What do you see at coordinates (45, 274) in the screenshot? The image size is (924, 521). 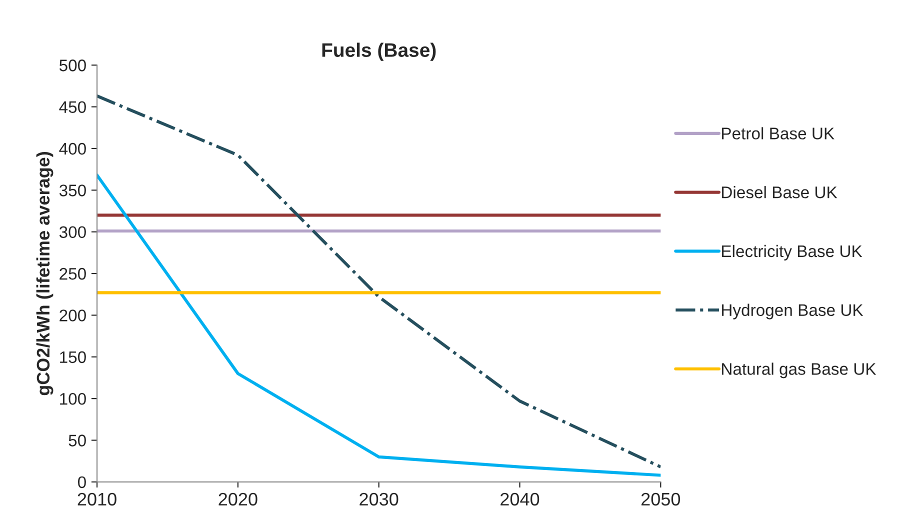 I see `y-axis-title: gCO2/kWh (lifetime average)` at bounding box center [45, 274].